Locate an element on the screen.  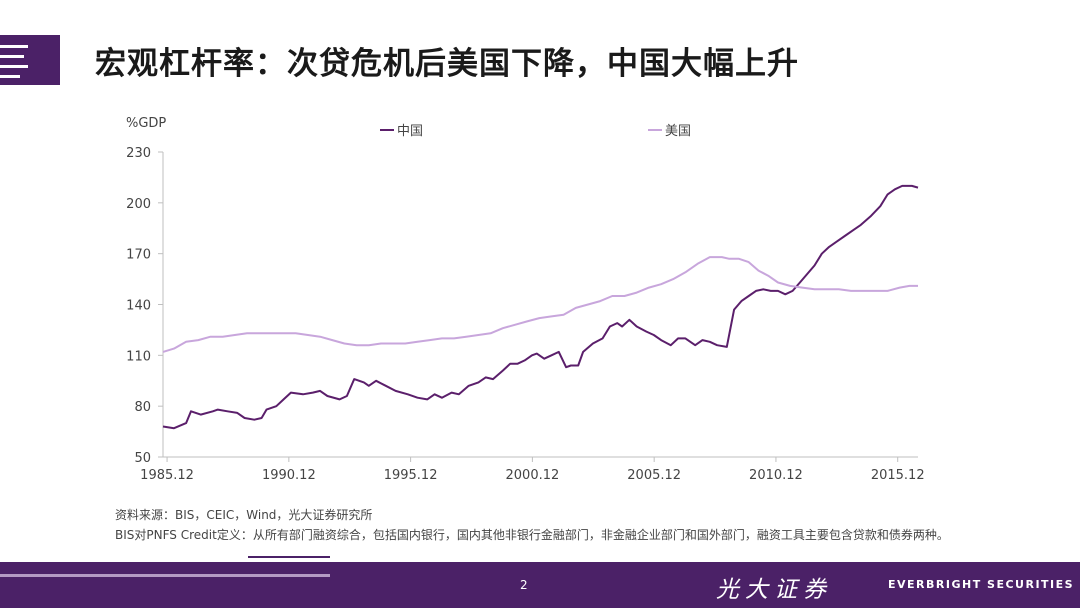
x-tick-label: 1990.12 is located at coordinates (289, 475).